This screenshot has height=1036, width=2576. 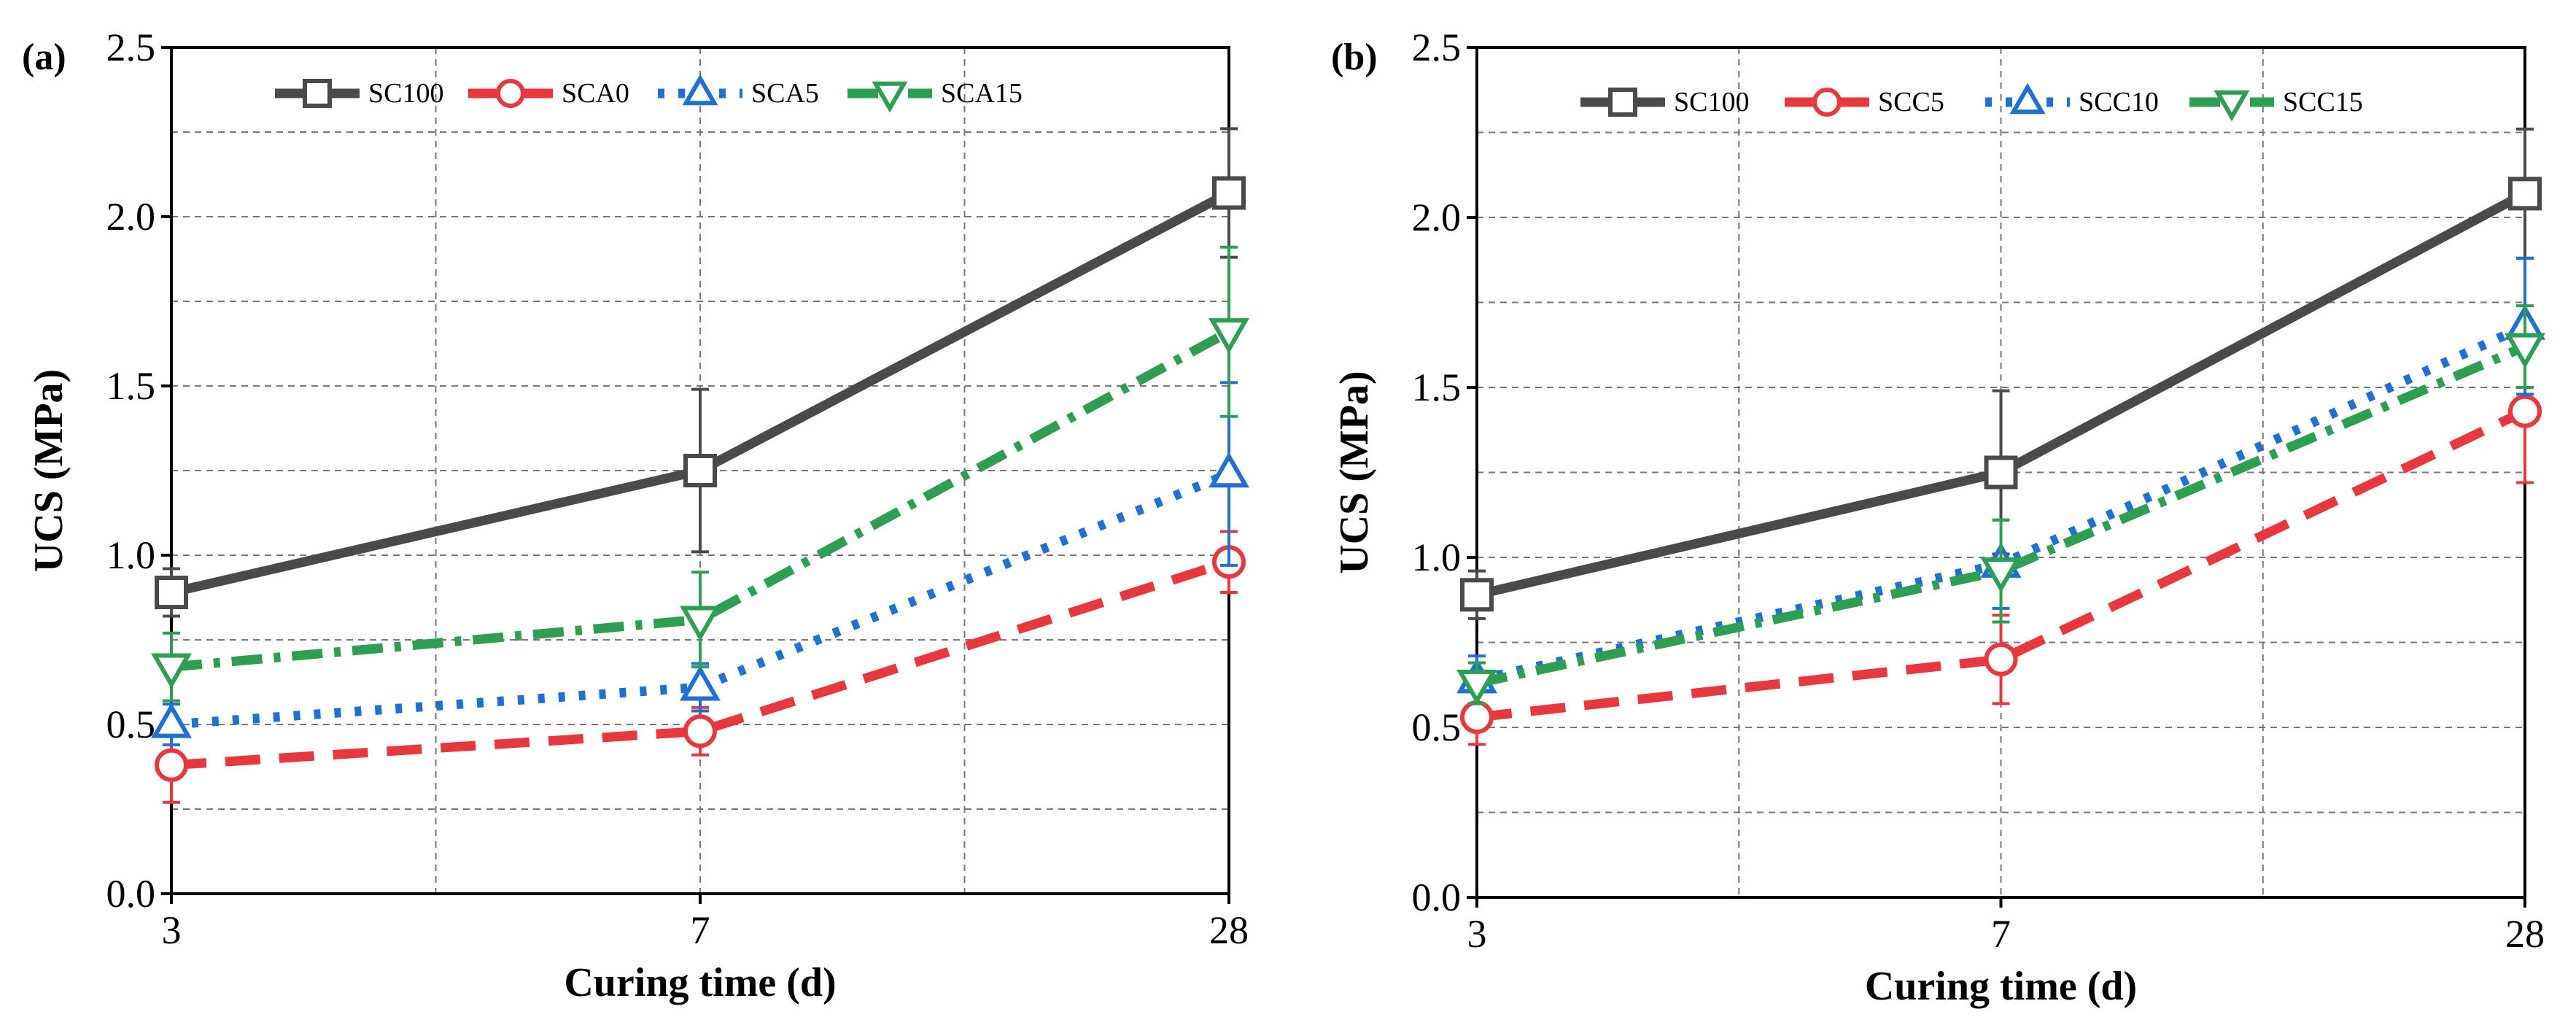 What do you see at coordinates (2119, 102) in the screenshot?
I see `legend-label: SCC10` at bounding box center [2119, 102].